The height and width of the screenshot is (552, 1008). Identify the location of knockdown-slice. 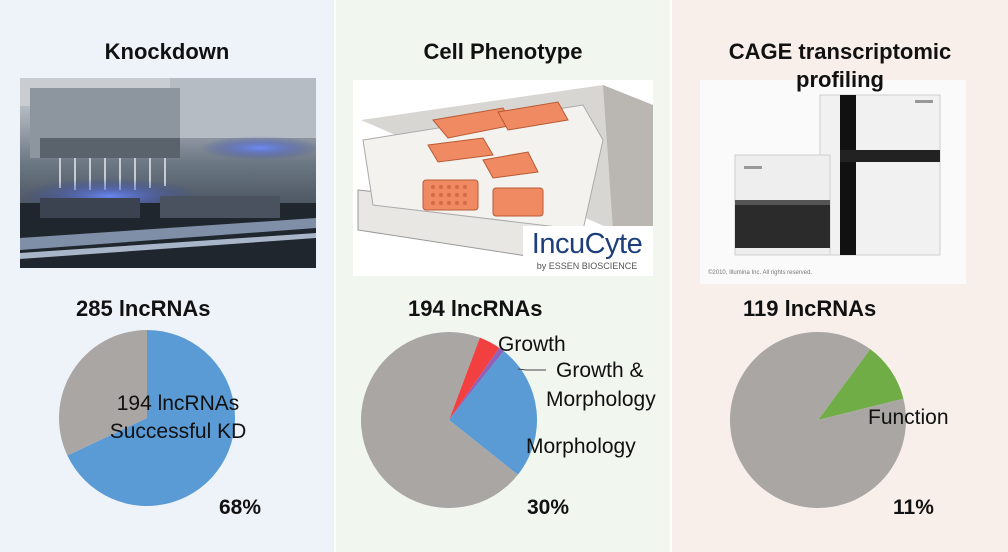
(151, 418).